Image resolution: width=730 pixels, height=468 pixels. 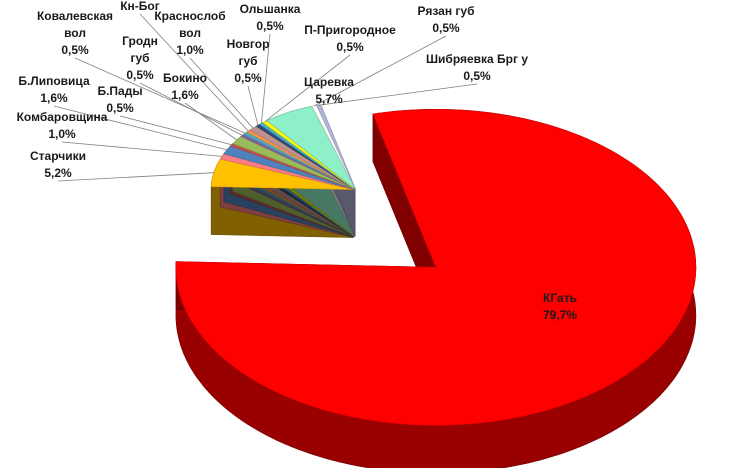 I want to click on slice-label: Старчики 5,2%, so click(x=58, y=164).